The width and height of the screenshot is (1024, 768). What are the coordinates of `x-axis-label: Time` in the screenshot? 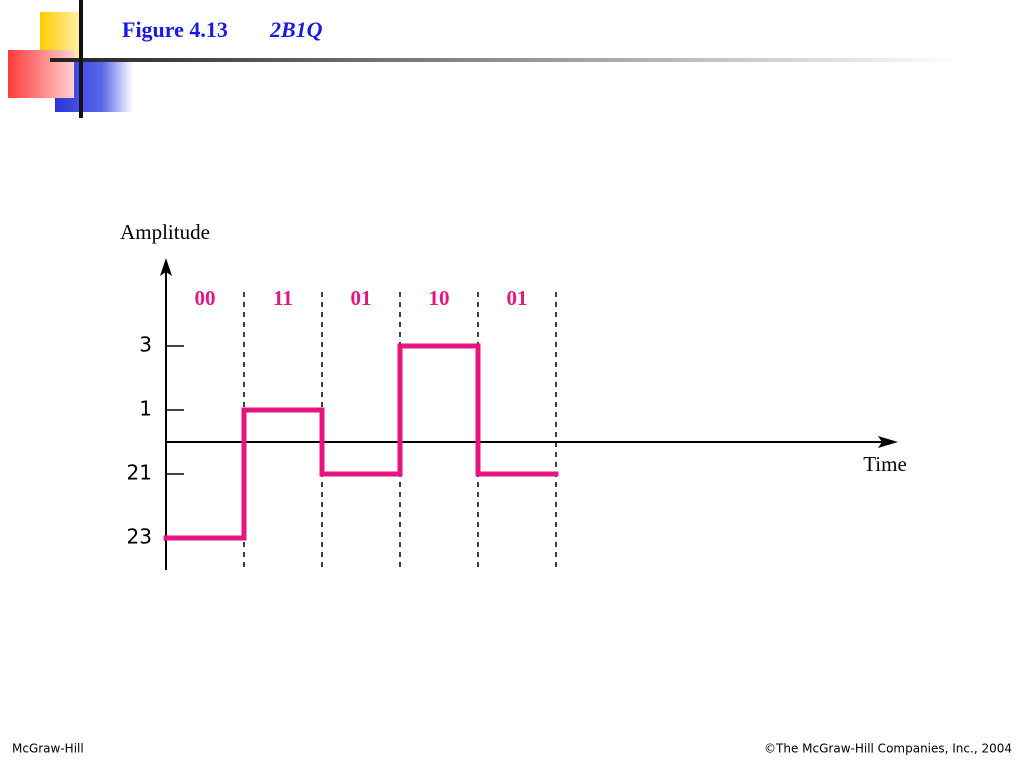 It's located at (885, 464).